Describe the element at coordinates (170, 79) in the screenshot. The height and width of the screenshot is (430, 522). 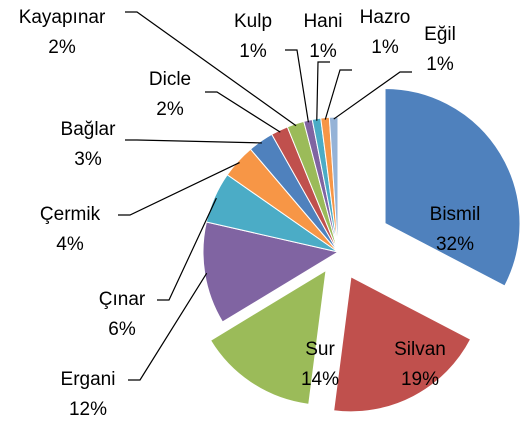
I see `slice-label: Dicle` at that location.